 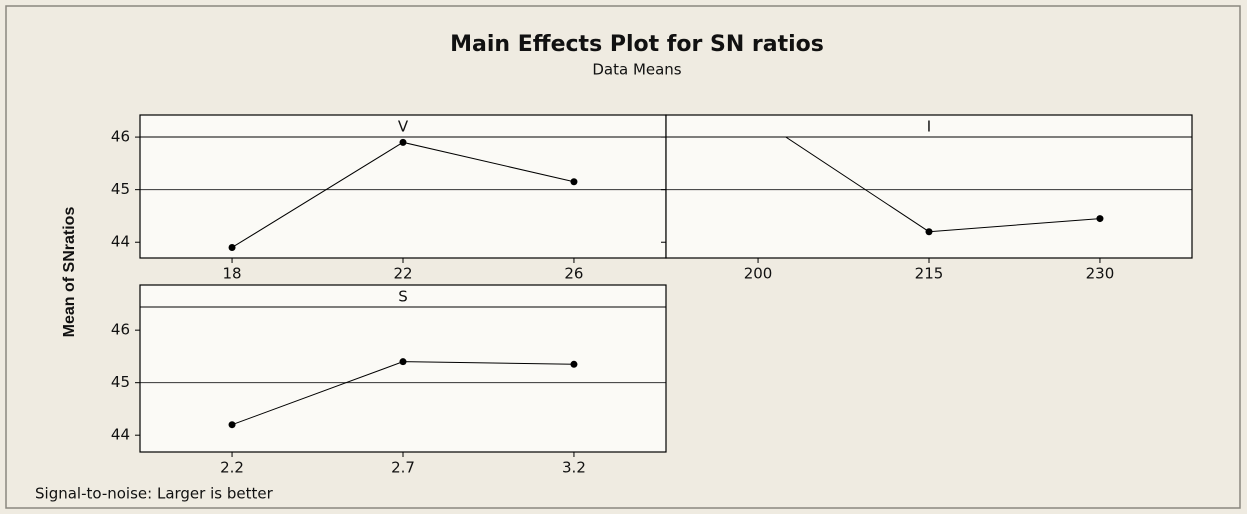 I want to click on footnote: Signal-to-noise: Larger is better, so click(x=154, y=494).